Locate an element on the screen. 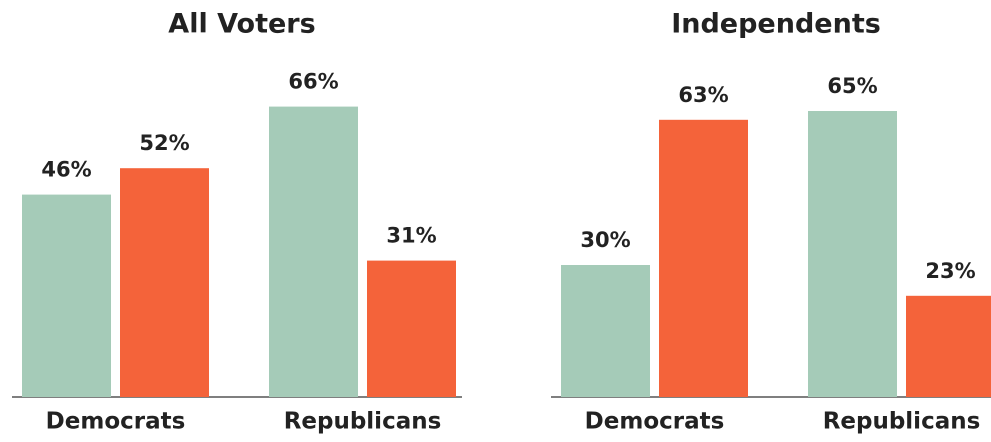  value-label: 23% is located at coordinates (950, 271).